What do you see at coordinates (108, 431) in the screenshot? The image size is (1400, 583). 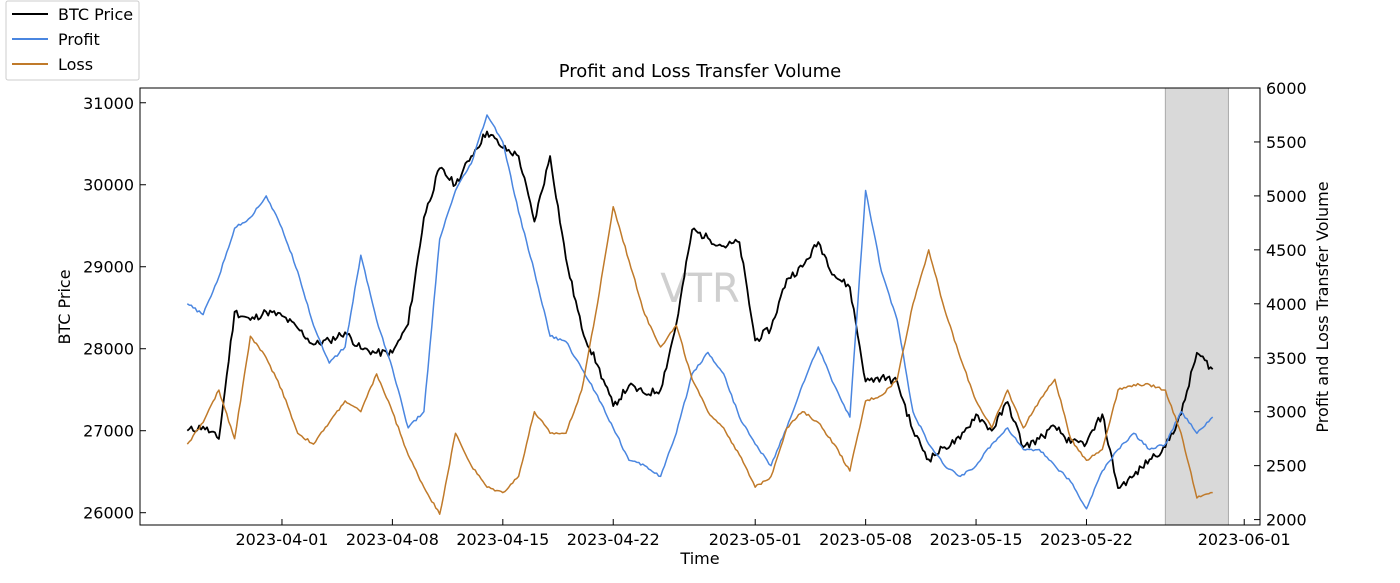 I see `left-y-tick-label: 27000` at bounding box center [108, 431].